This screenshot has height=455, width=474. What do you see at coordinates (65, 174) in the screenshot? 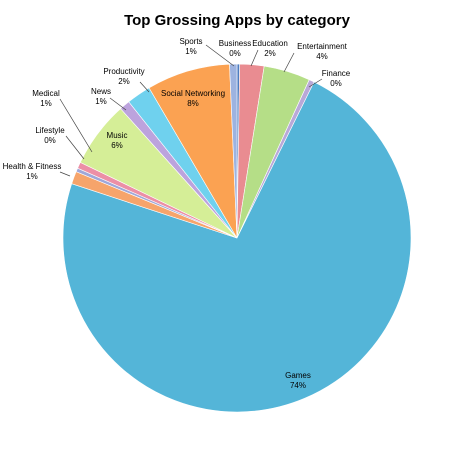
I see `leader-line-health-fitness` at bounding box center [65, 174].